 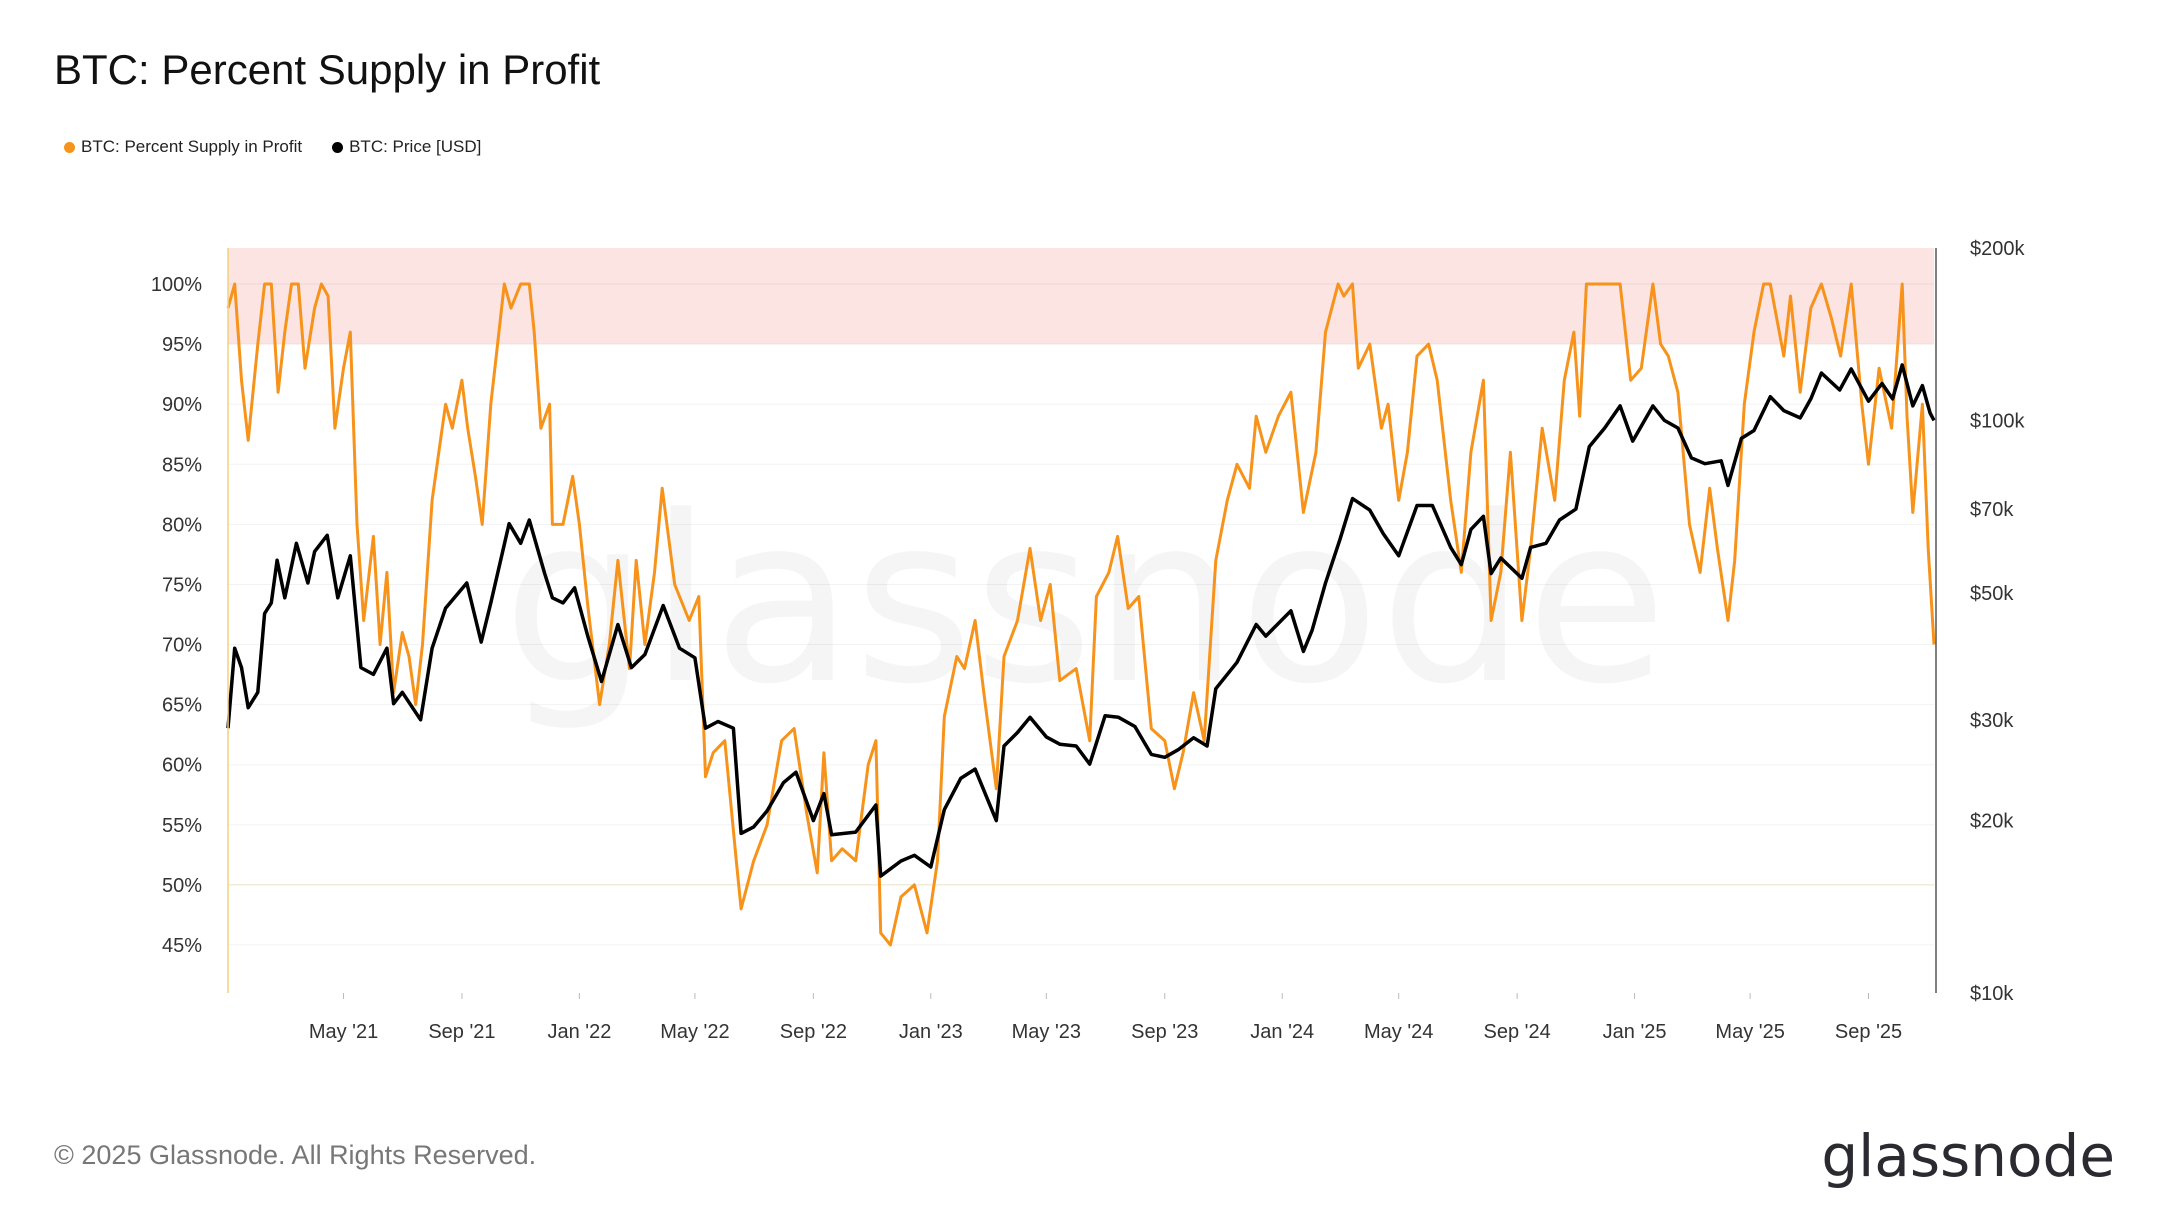 I want to click on x-tick-label: May '22, so click(x=694, y=1032).